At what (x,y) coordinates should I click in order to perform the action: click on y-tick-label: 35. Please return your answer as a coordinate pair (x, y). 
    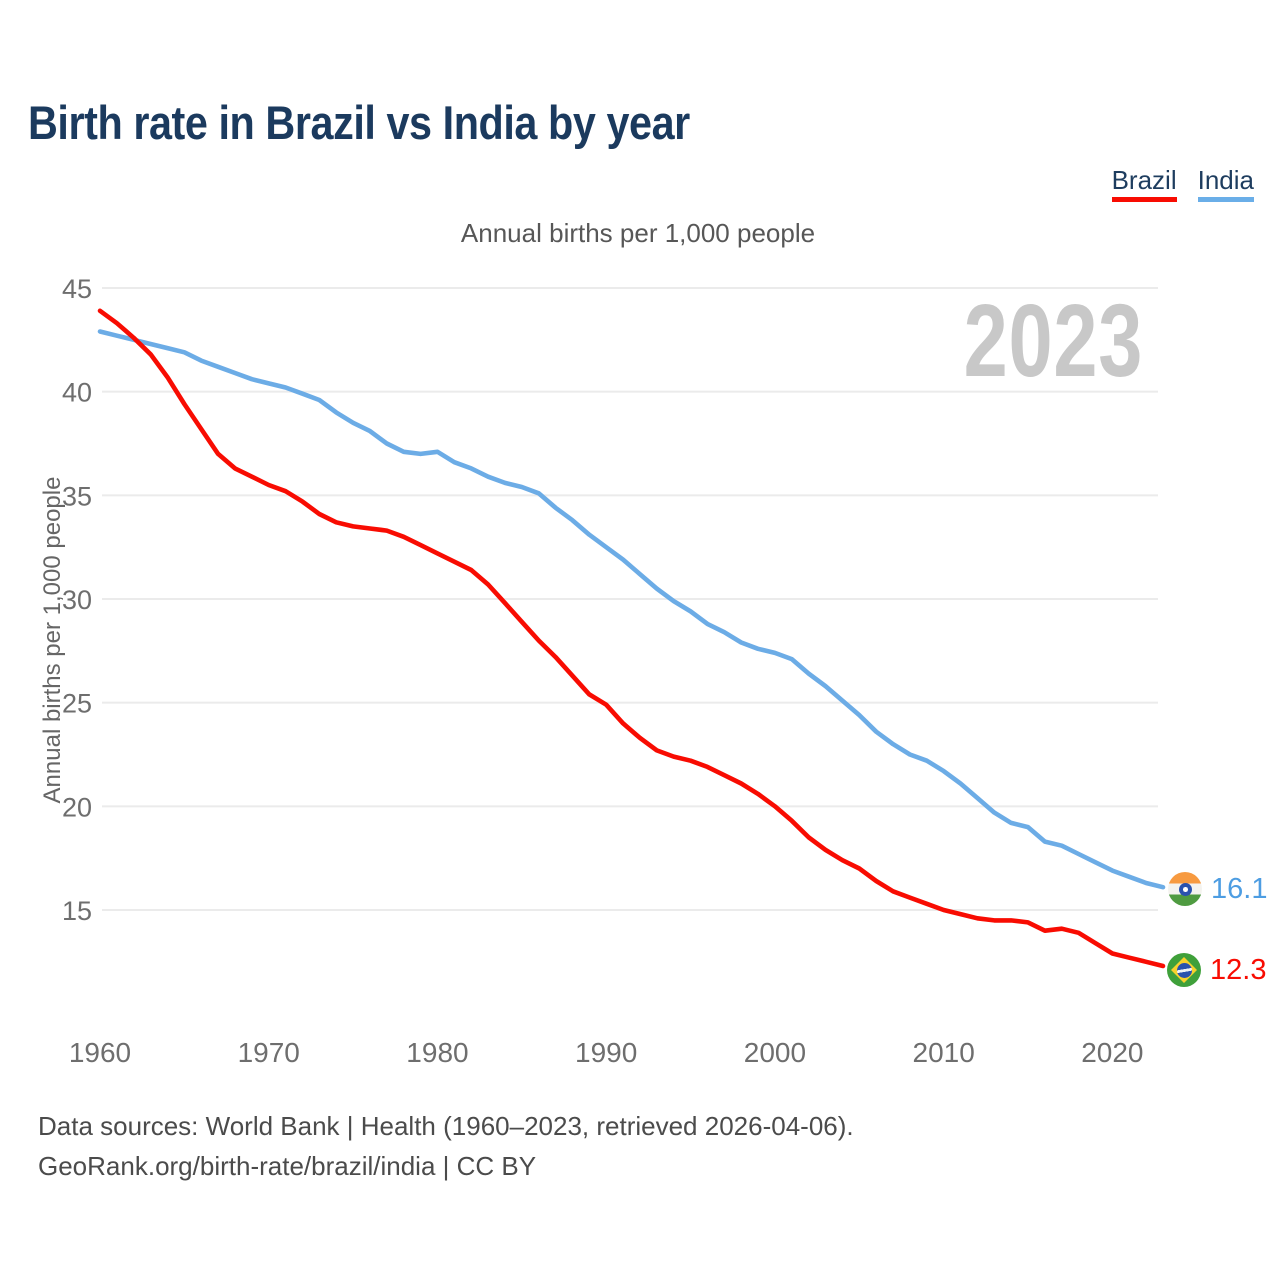
    Looking at the image, I should click on (77, 496).